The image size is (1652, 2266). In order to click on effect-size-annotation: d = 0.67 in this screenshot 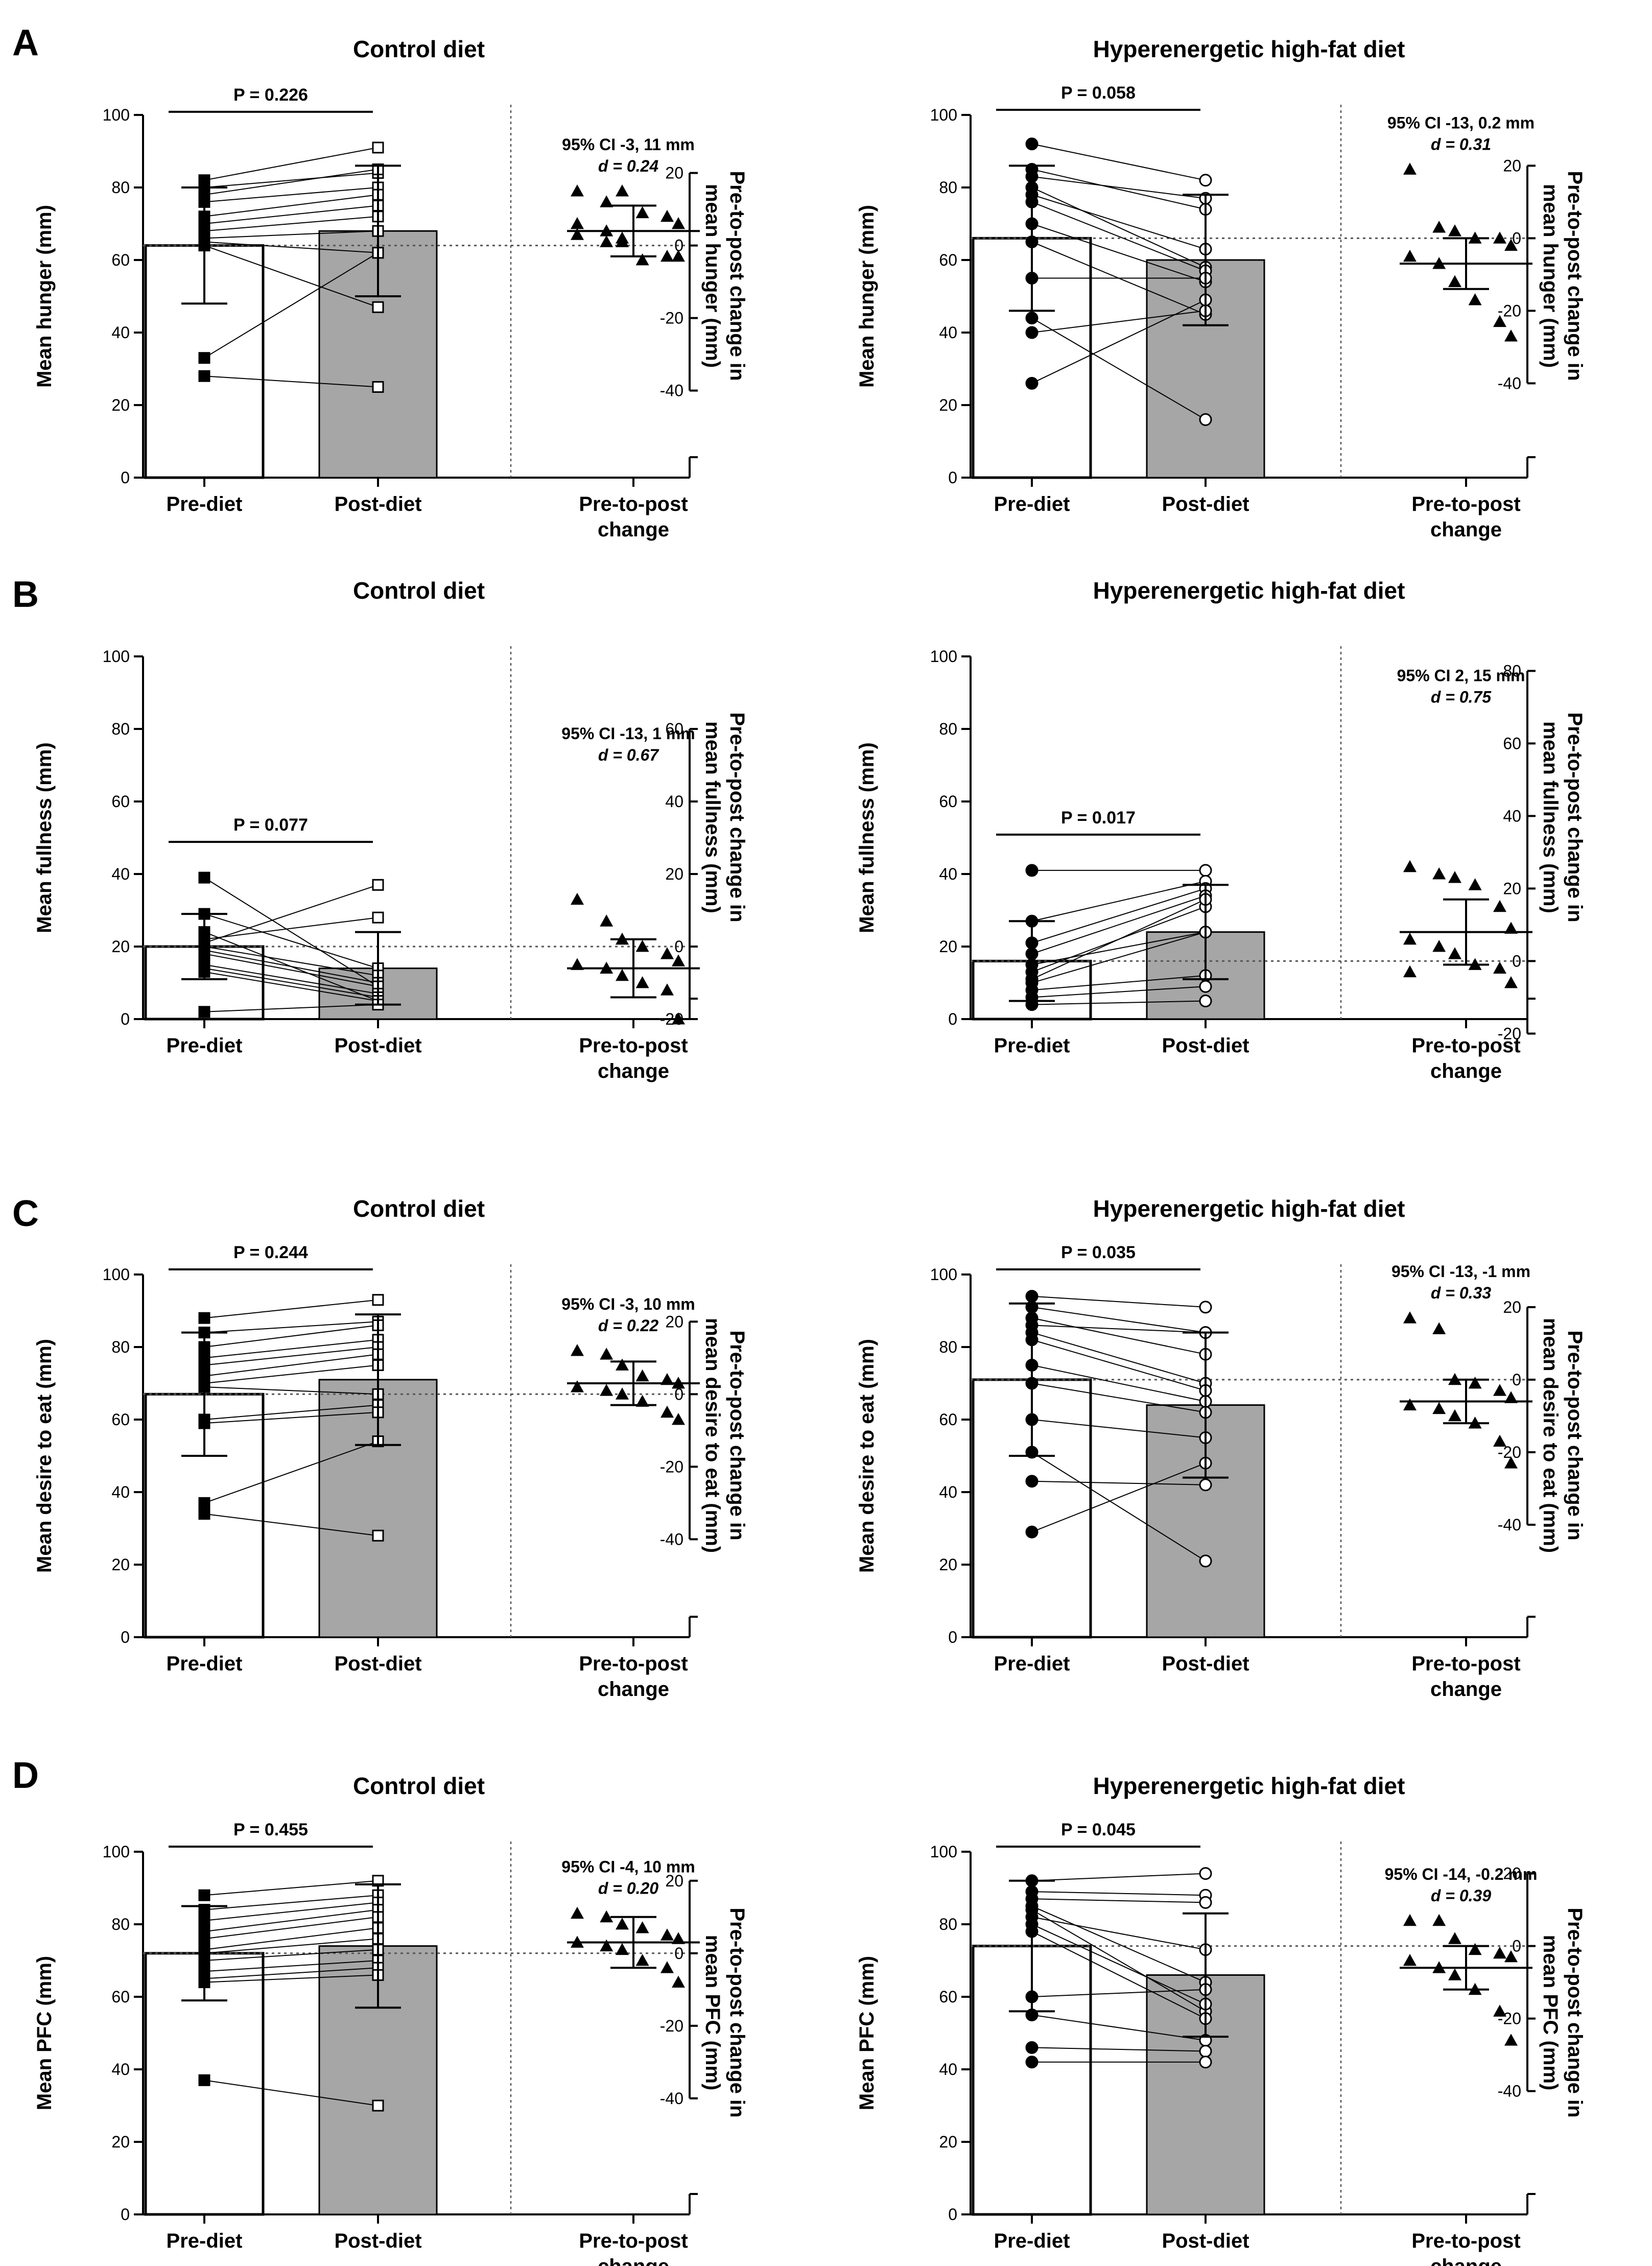, I will do `click(629, 755)`.